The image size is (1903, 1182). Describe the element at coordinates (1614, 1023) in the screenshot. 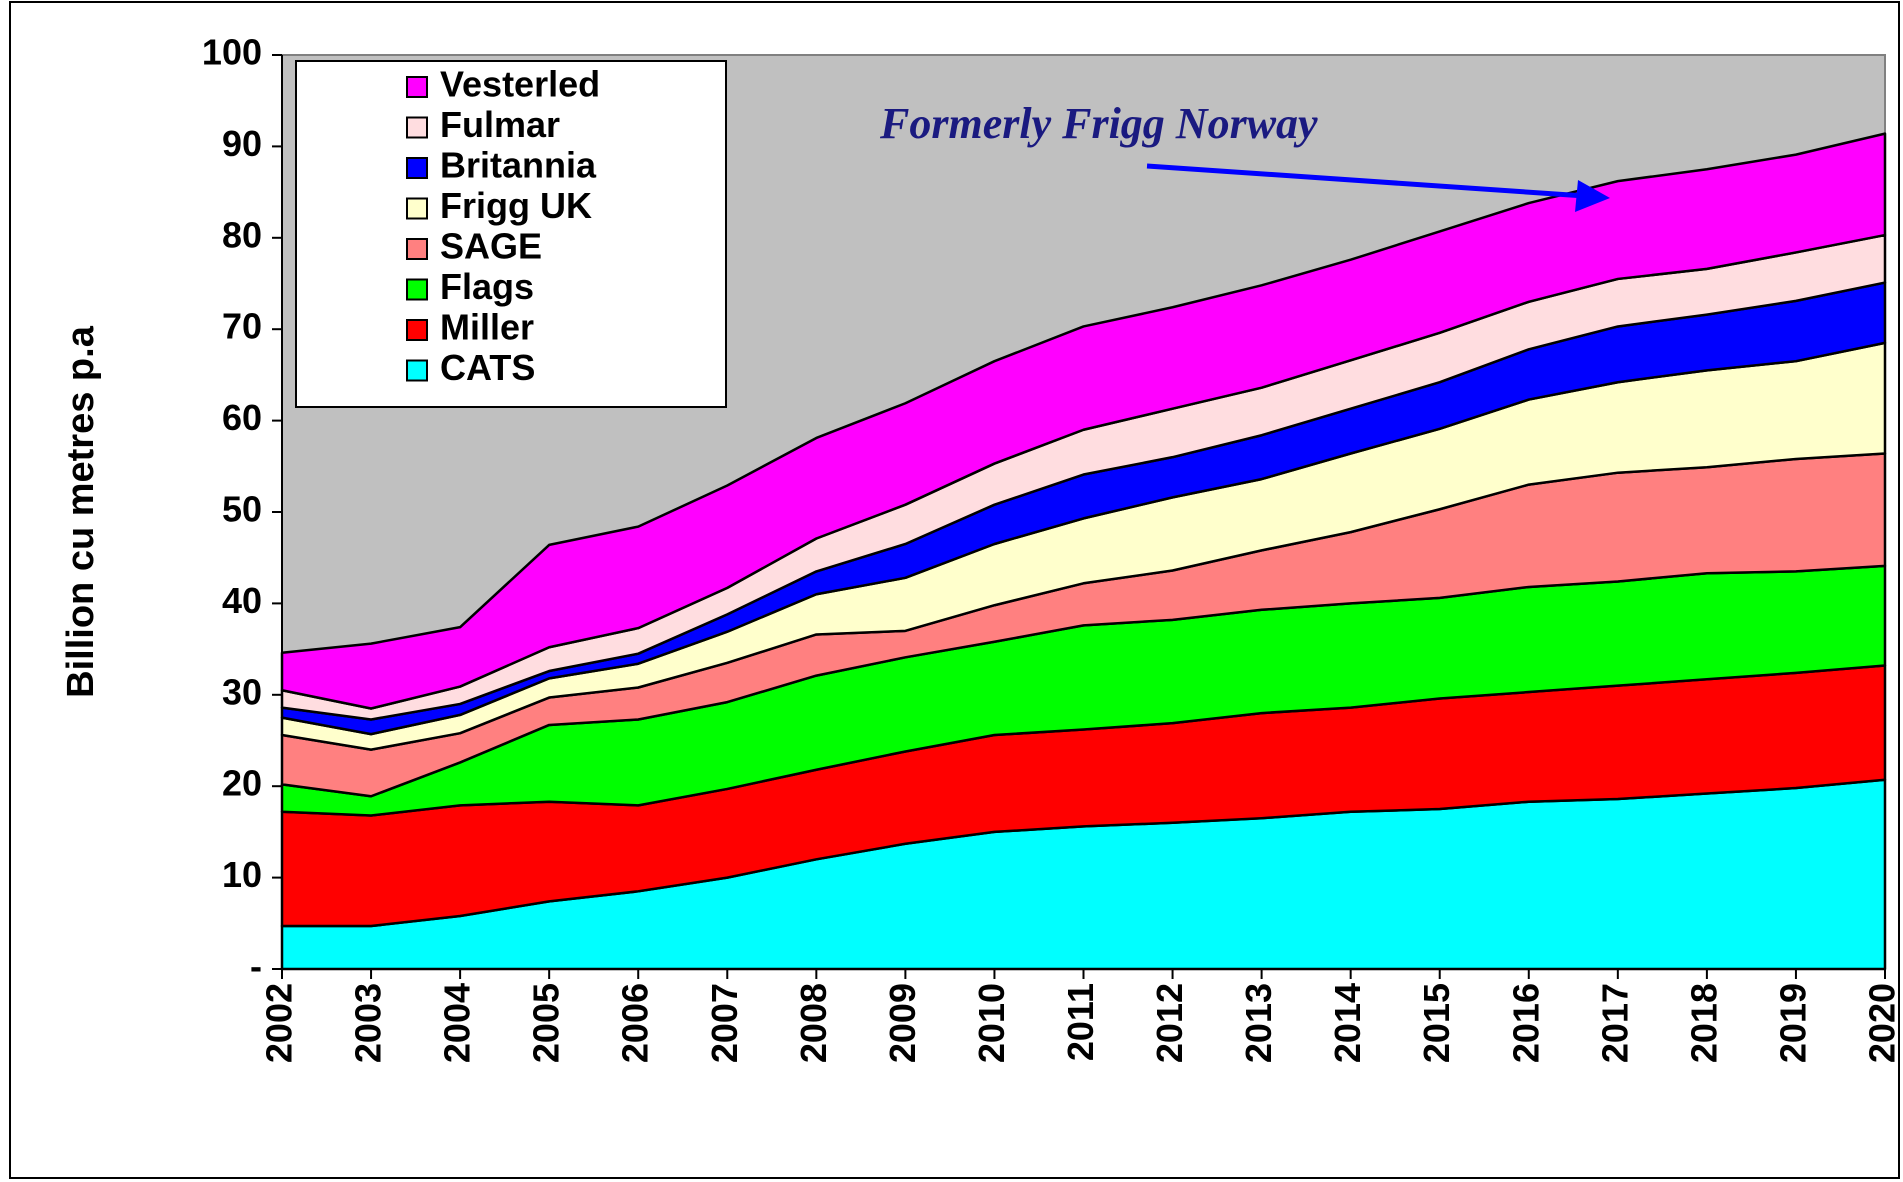

I see `x-tick-label: 2017` at that location.